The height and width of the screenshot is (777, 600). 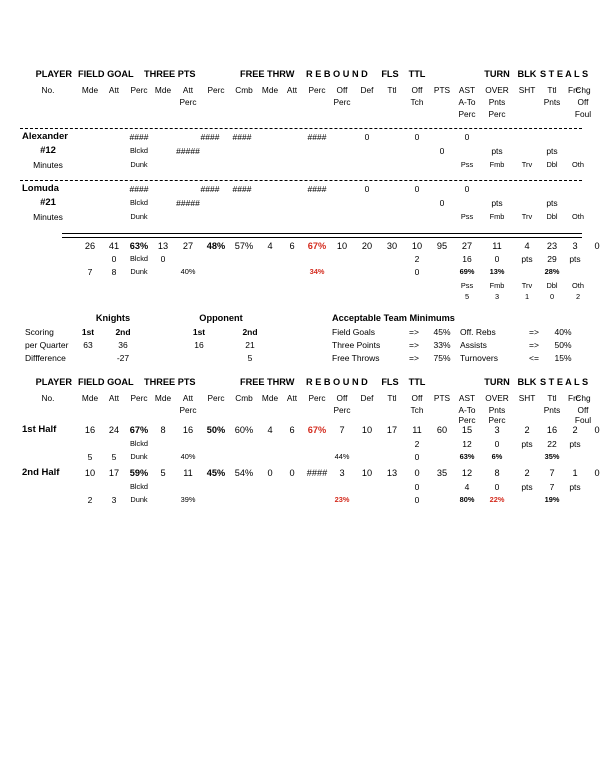 What do you see at coordinates (244, 473) in the screenshot?
I see `half-tp-cmb: 54%` at bounding box center [244, 473].